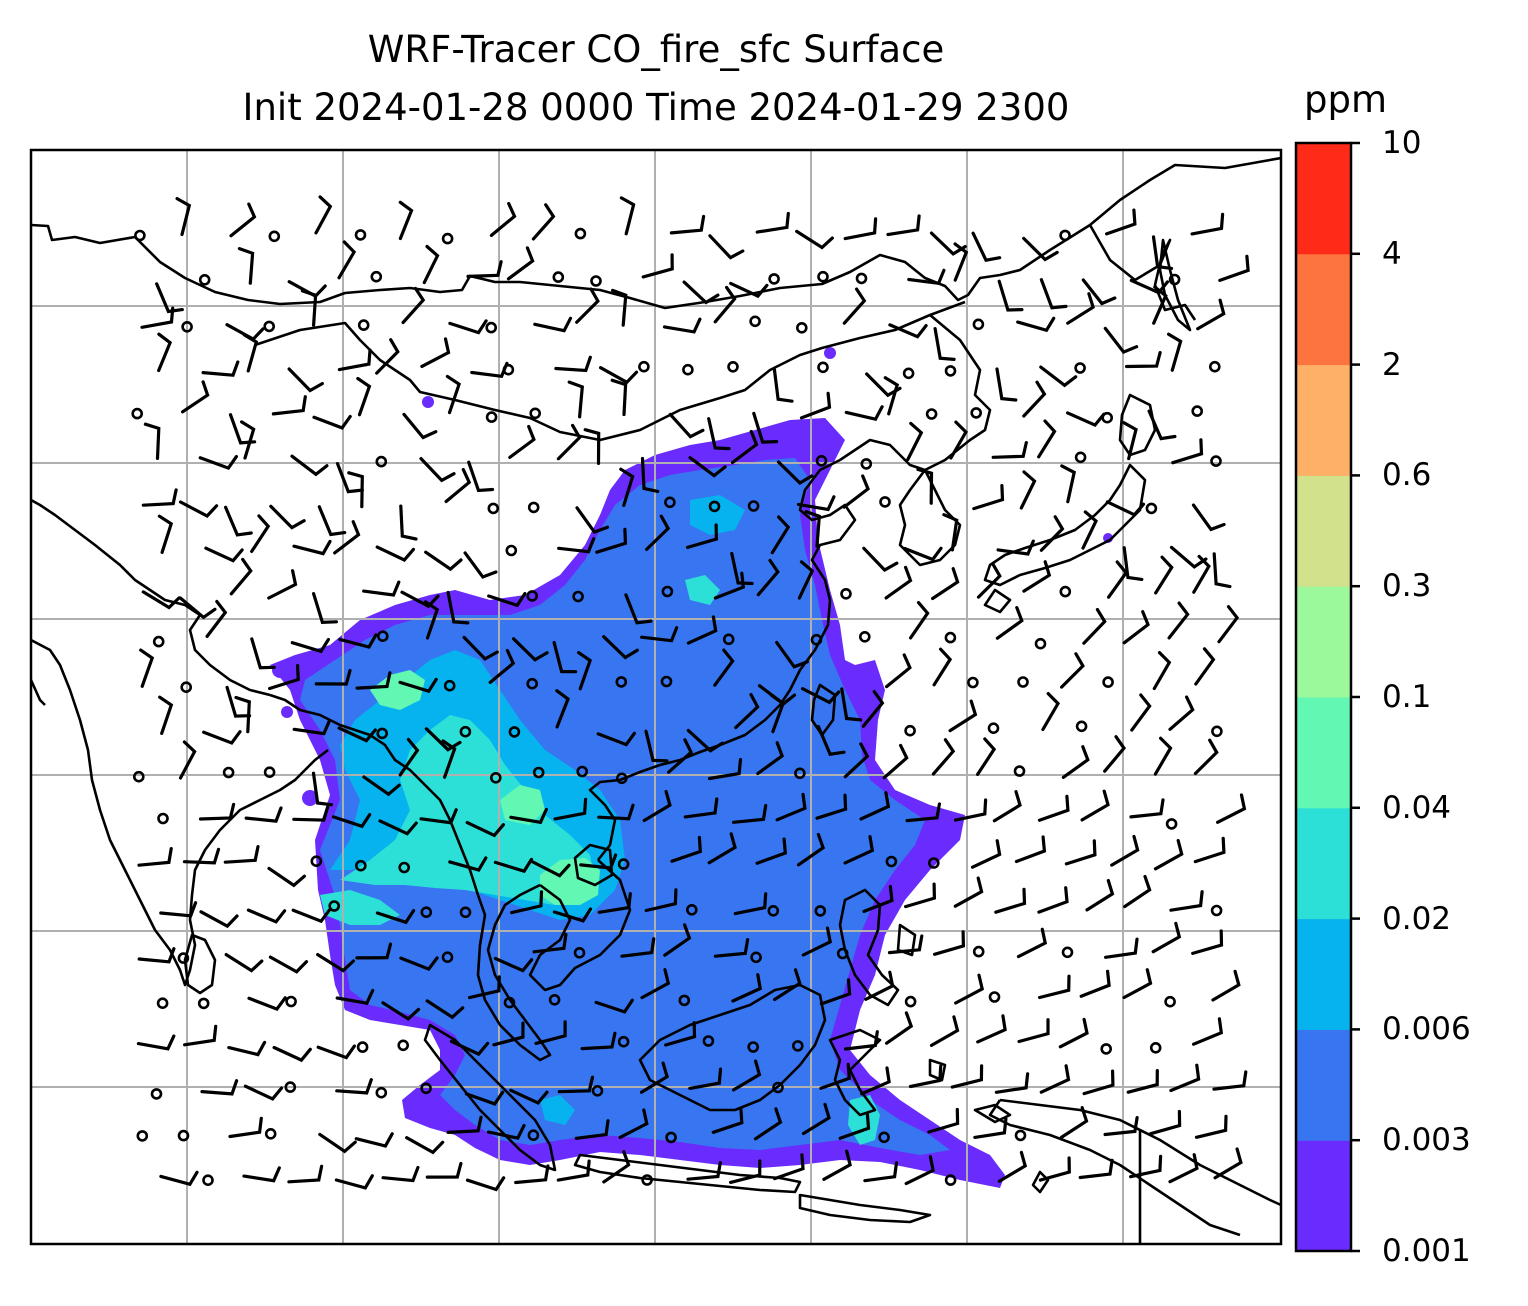 The height and width of the screenshot is (1306, 1528). I want to click on colorbar-tick-label: 10, so click(1402, 143).